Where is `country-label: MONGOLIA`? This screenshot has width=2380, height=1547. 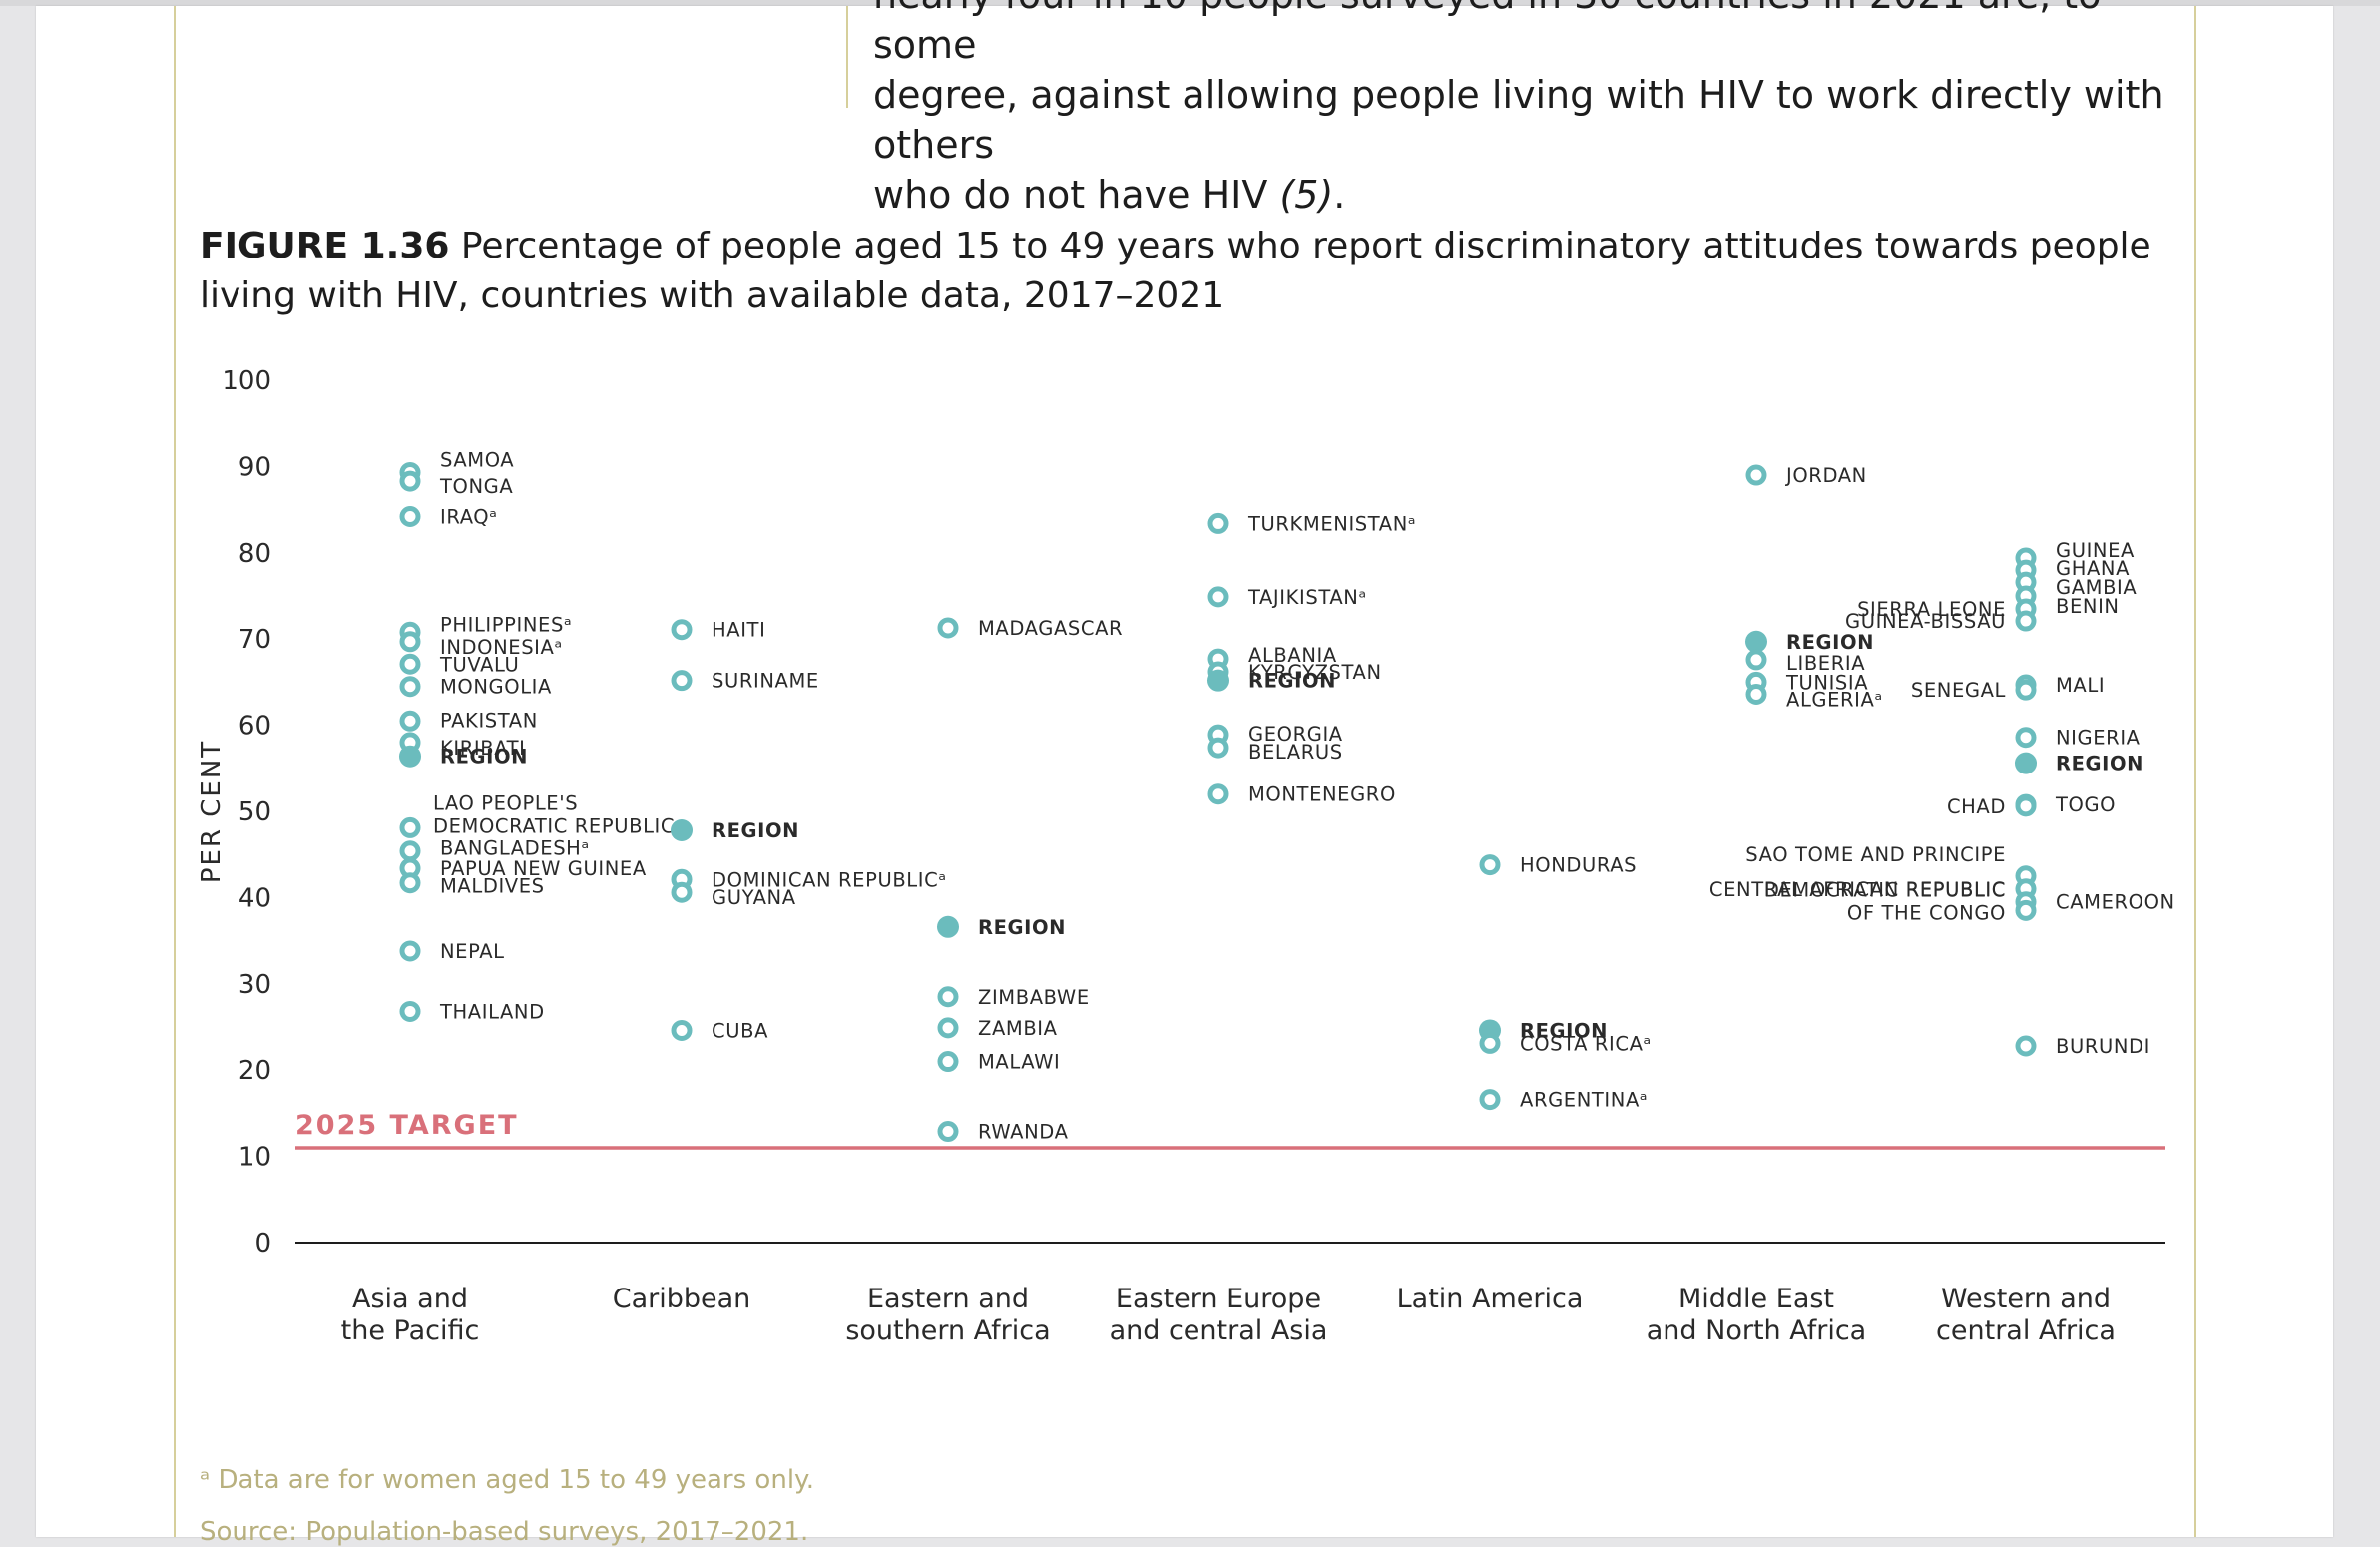 country-label: MONGOLIA is located at coordinates (496, 687).